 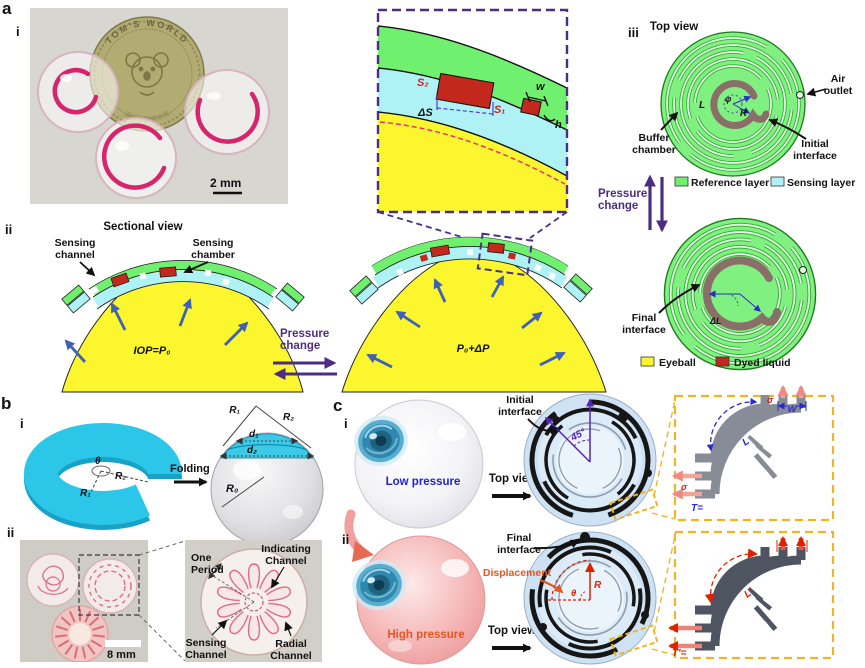 What do you see at coordinates (10, 532) in the screenshot?
I see `panel-b-ii-label: ii` at bounding box center [10, 532].